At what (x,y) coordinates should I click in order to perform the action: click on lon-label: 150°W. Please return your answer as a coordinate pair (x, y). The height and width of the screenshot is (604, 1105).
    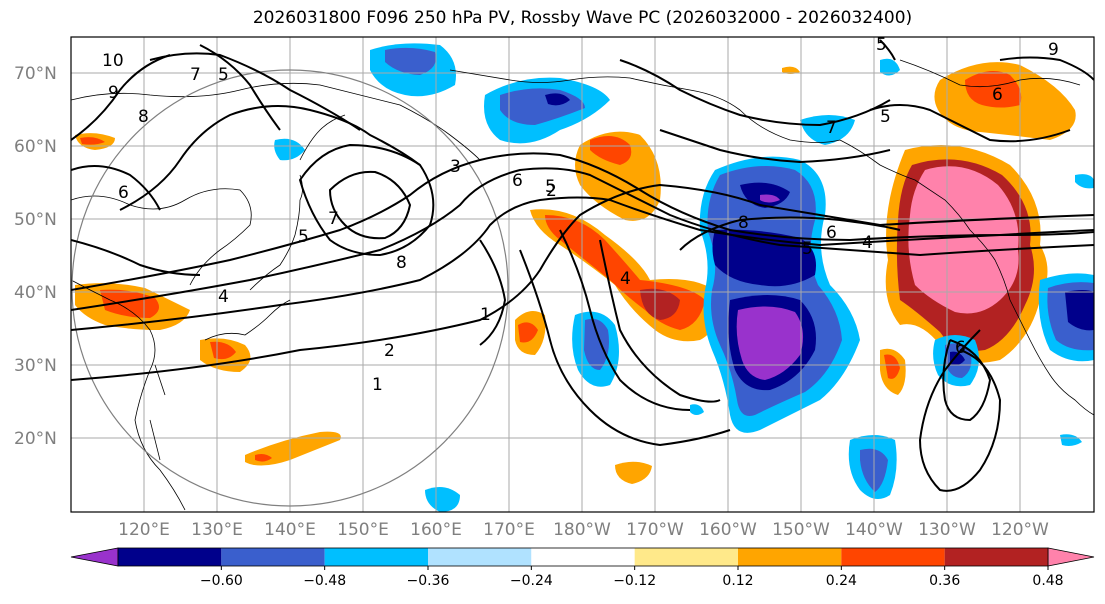
    Looking at the image, I should click on (801, 530).